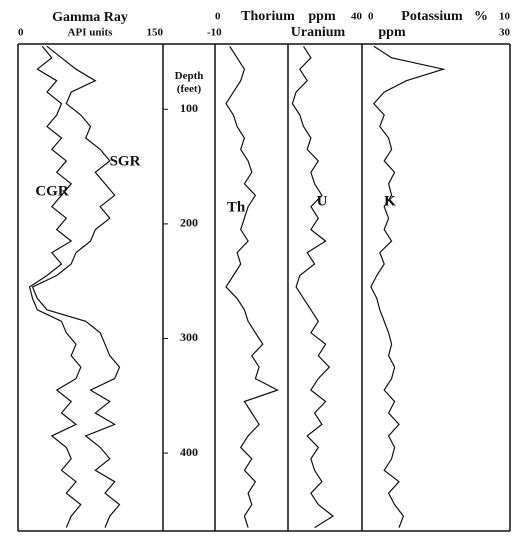 This screenshot has width=526, height=543. Describe the element at coordinates (481, 16) in the screenshot. I see `track-unit: %` at that location.